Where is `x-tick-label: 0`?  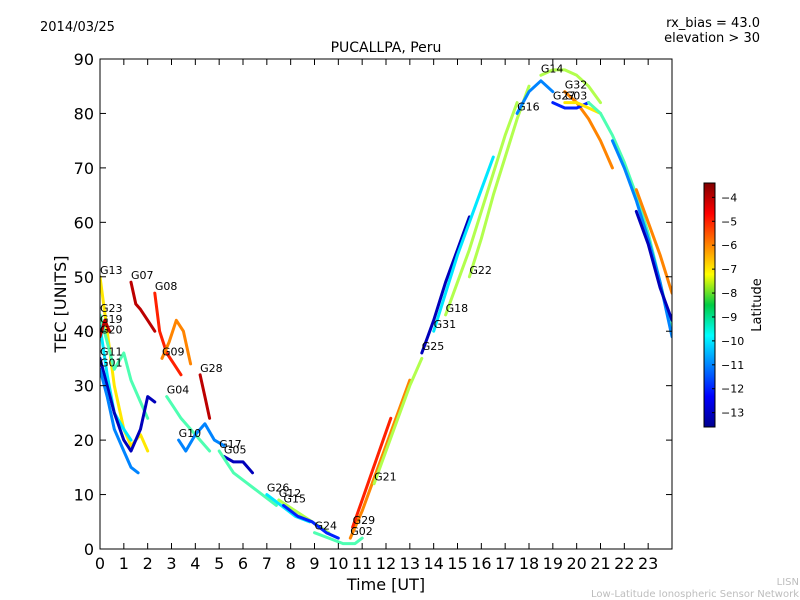
x-tick-label: 0 is located at coordinates (100, 563).